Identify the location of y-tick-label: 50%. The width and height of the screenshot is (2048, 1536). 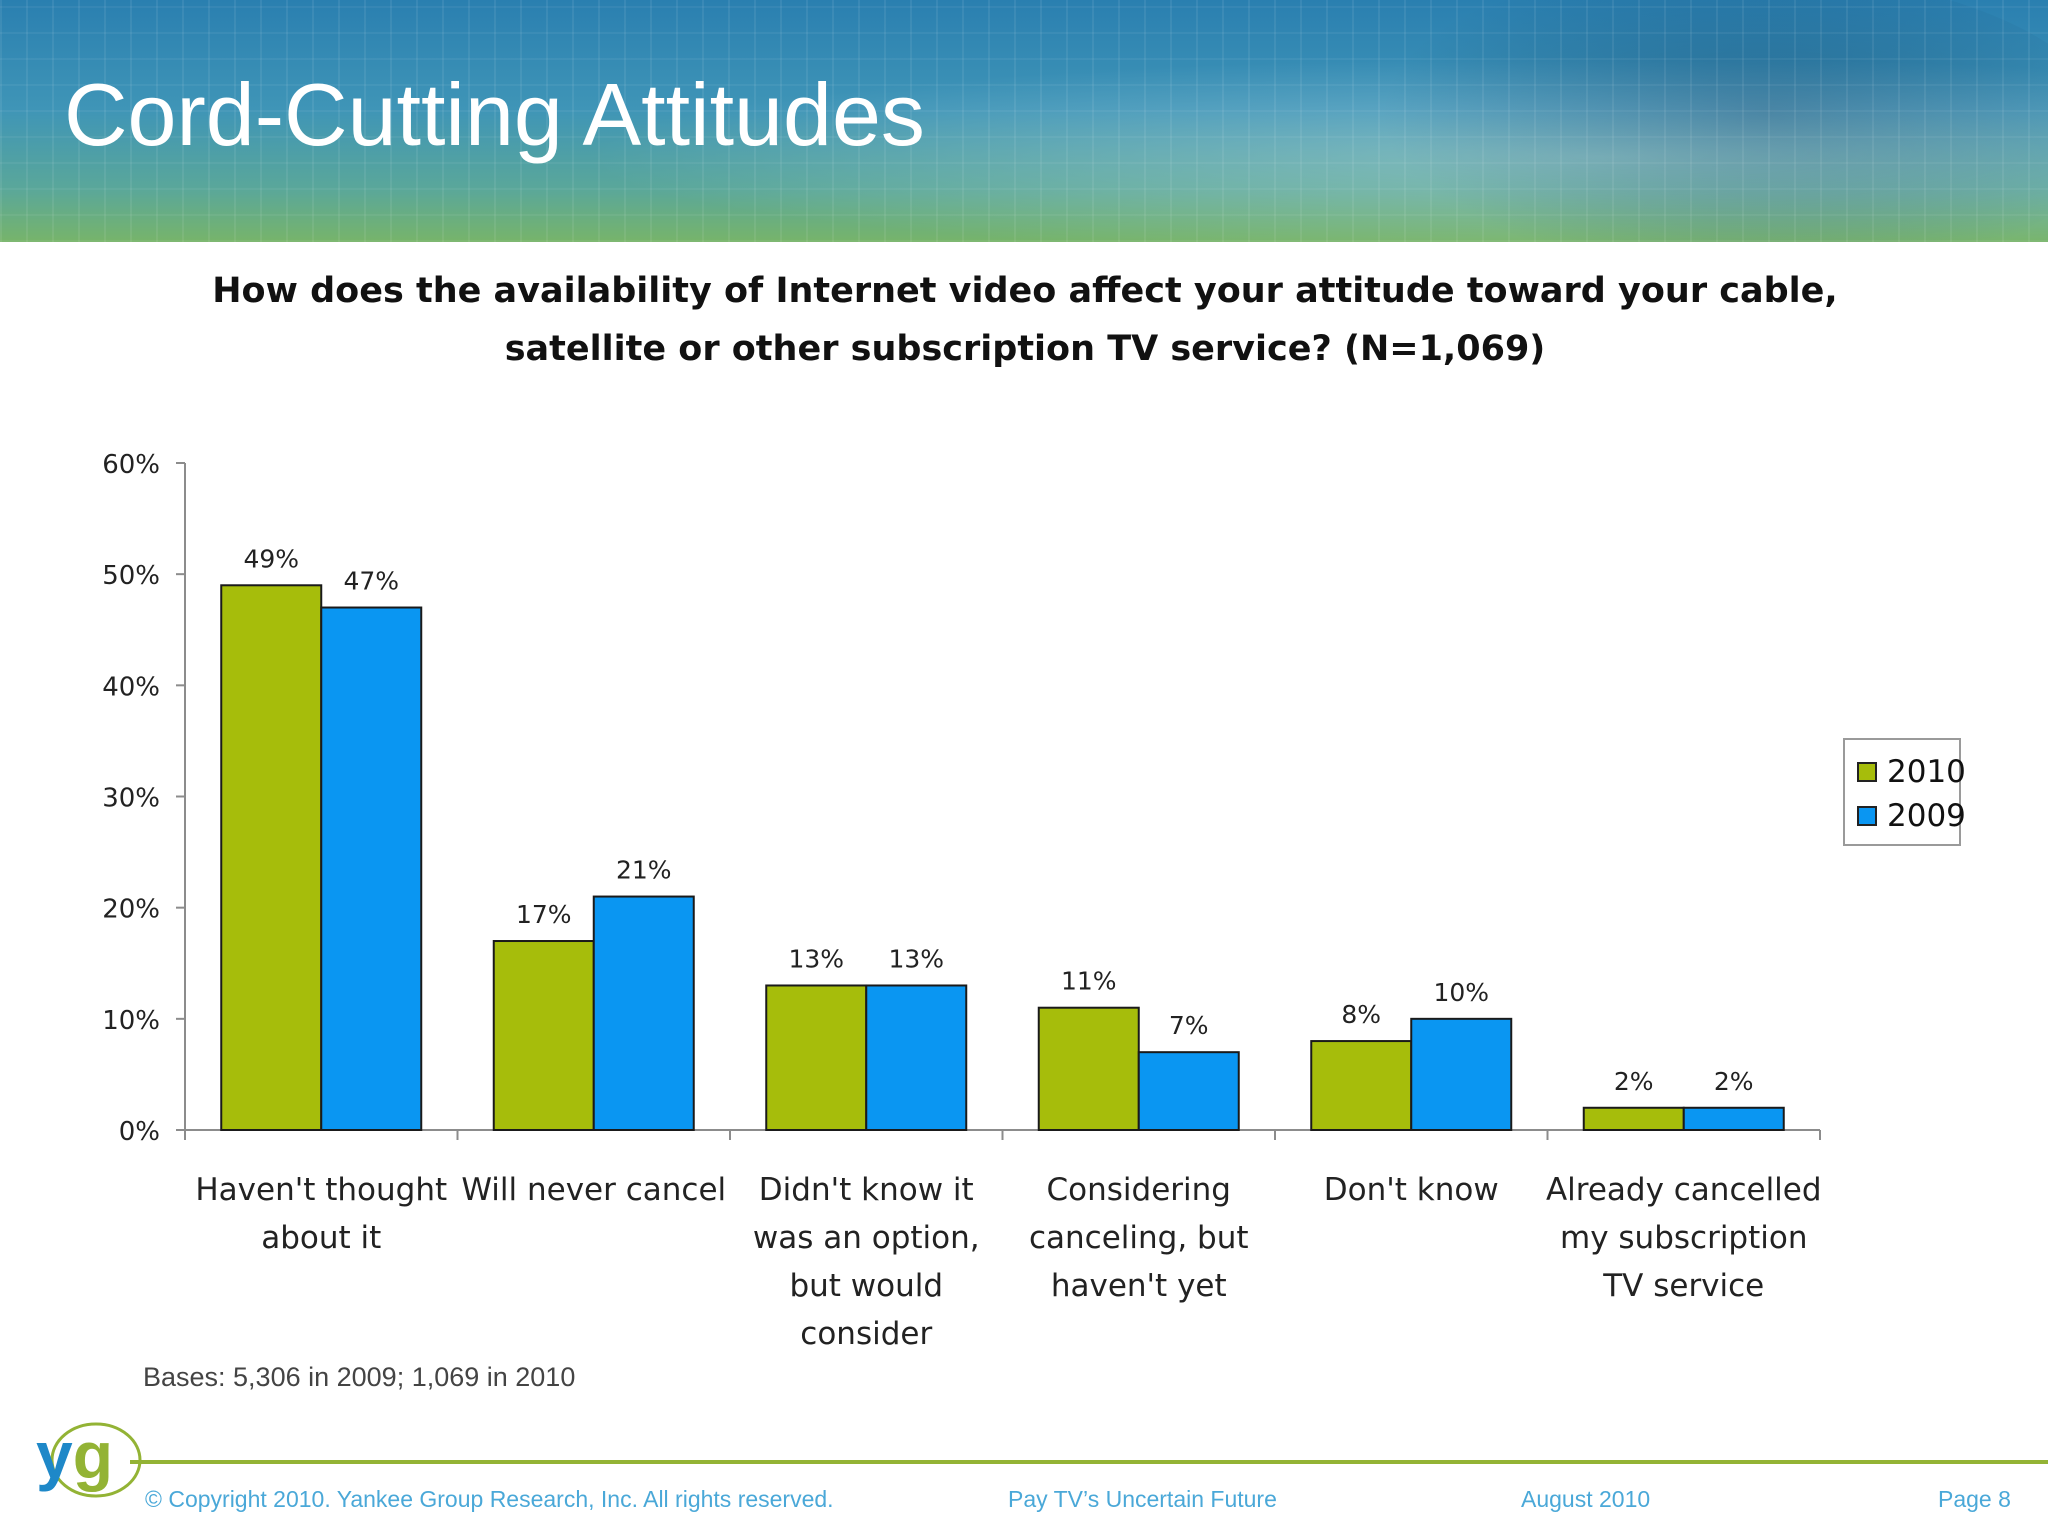
(131, 576).